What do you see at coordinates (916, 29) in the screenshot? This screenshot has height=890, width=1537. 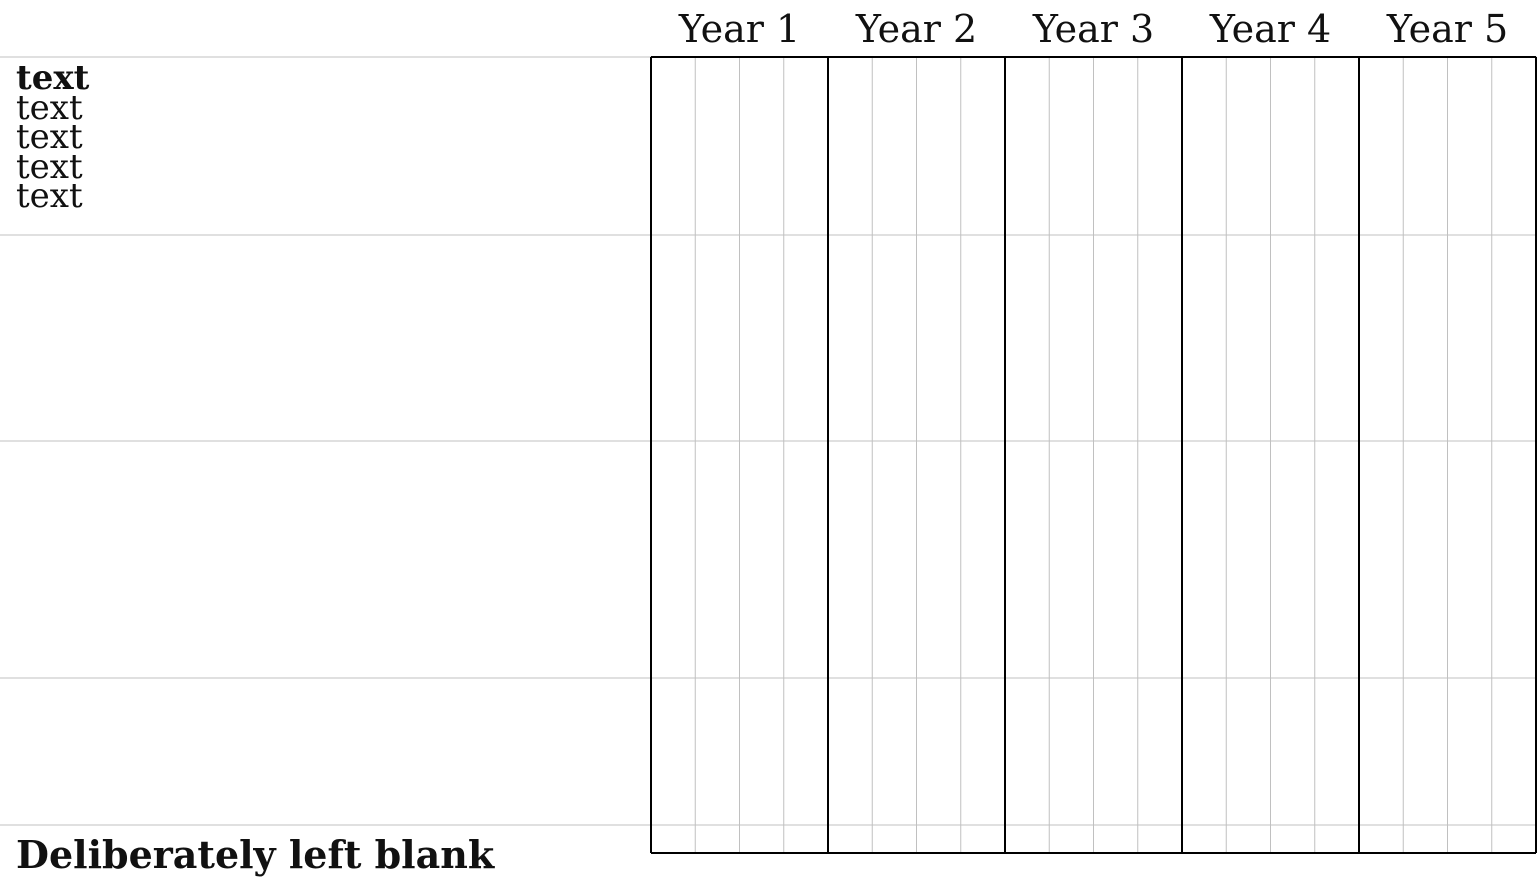 I see `year-2-label: Year 2` at bounding box center [916, 29].